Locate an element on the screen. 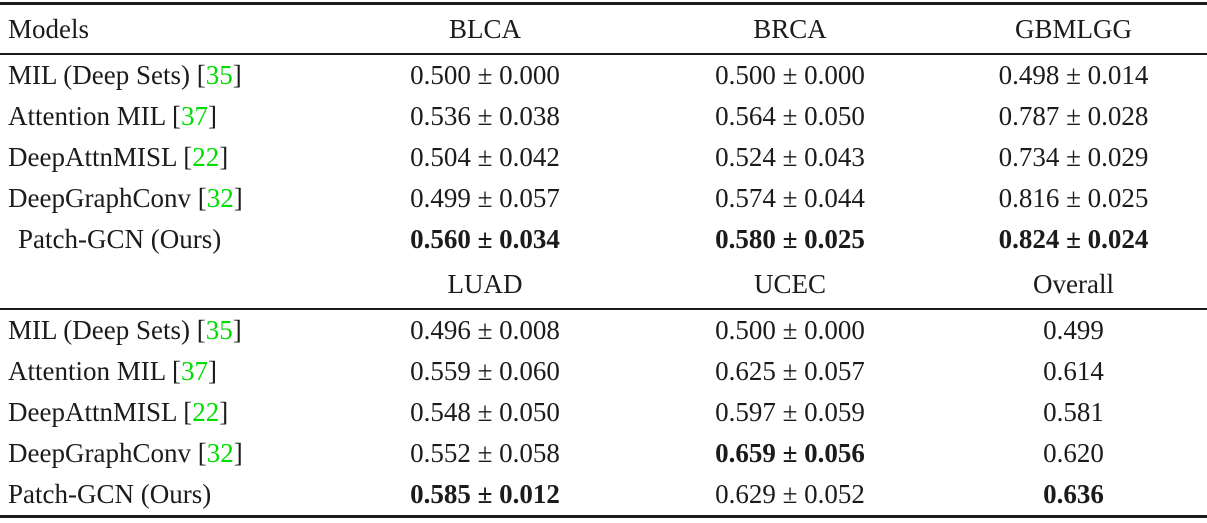  value-cell: 0.580 ± 0.025 is located at coordinates (790, 239).